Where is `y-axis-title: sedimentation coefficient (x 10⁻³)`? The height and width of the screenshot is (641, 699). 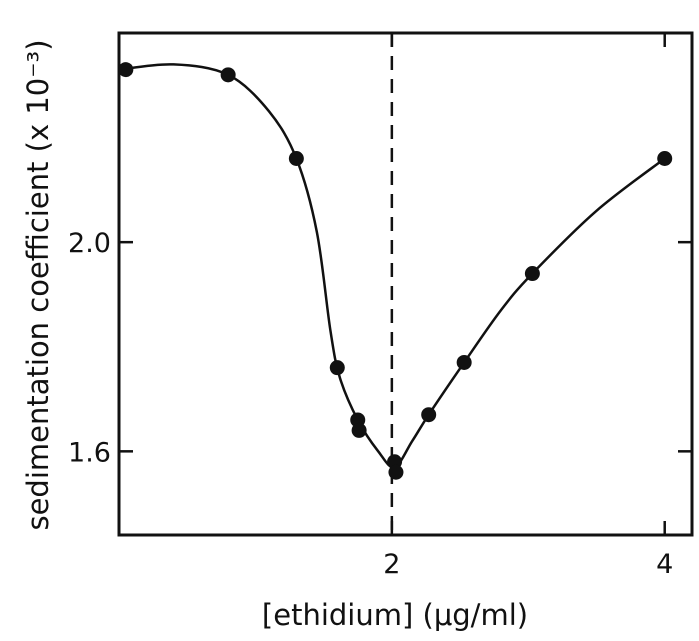 y-axis-title: sedimentation coefficient (x 10⁻³) is located at coordinates (38, 284).